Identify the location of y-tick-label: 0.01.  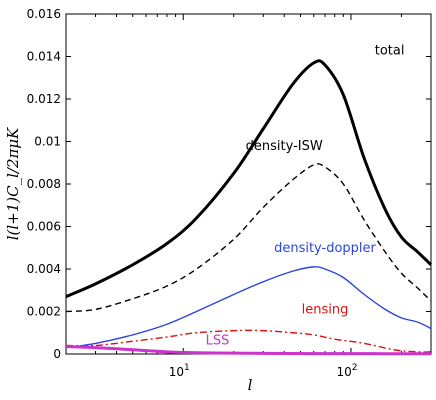
(47, 142).